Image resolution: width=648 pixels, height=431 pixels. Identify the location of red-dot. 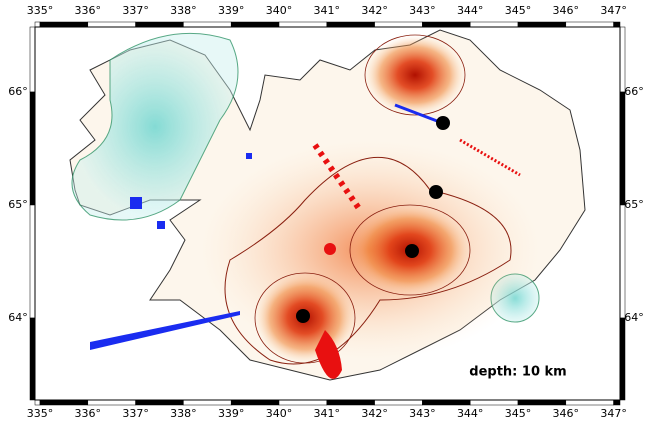
(330, 249).